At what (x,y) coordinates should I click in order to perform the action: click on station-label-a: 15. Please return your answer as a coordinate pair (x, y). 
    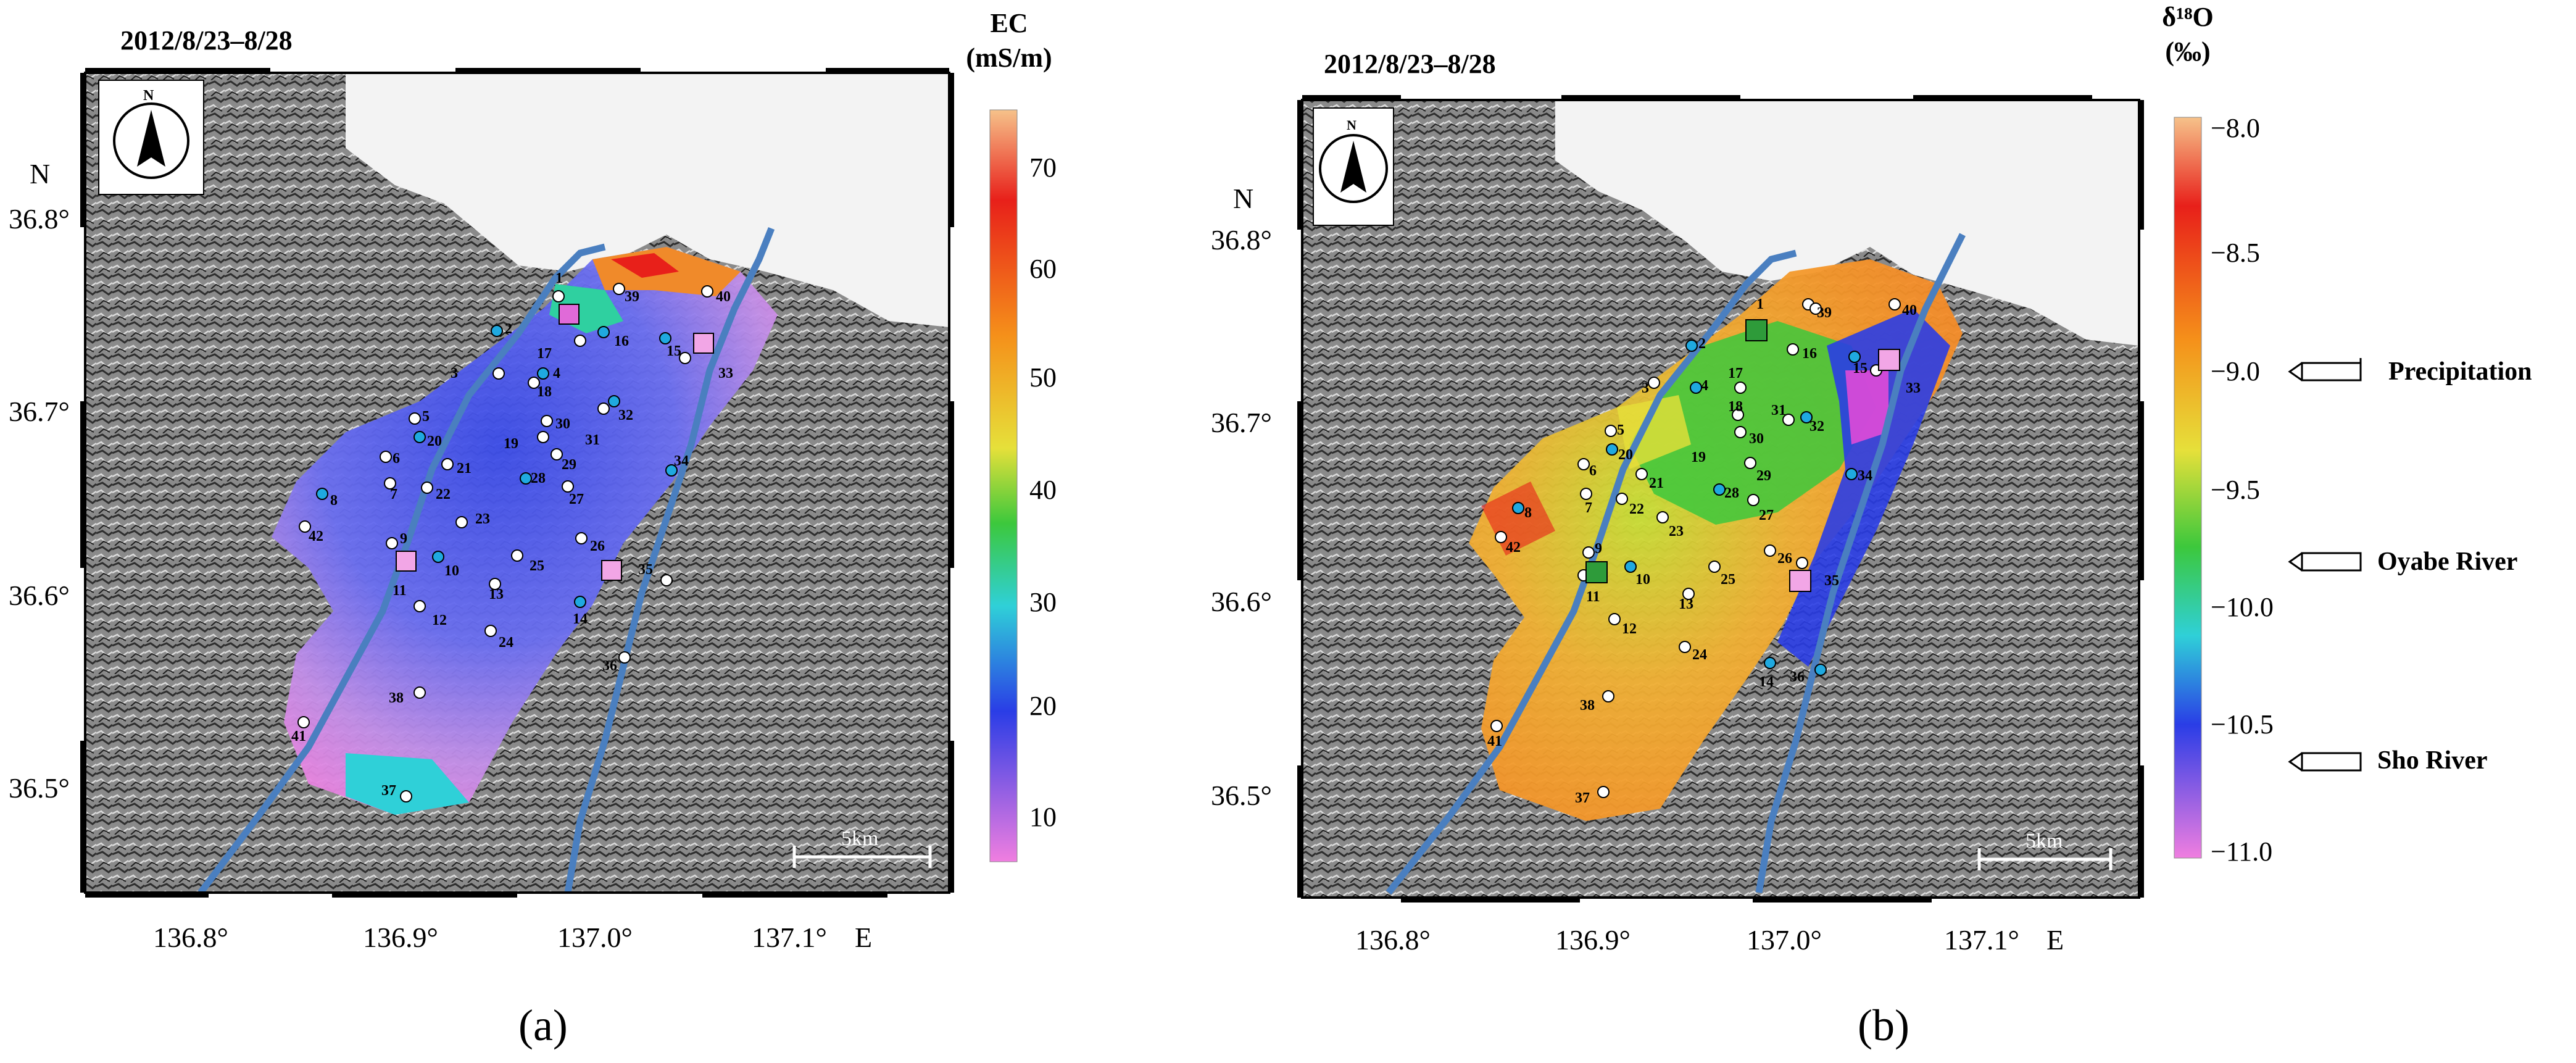
    Looking at the image, I should click on (674, 351).